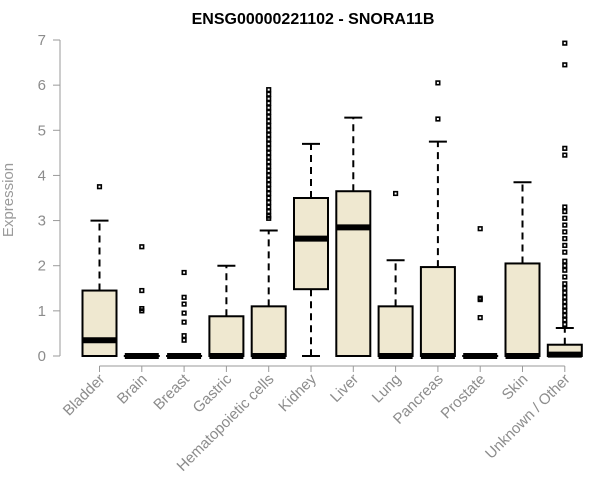 Image resolution: width=600 pixels, height=500 pixels. What do you see at coordinates (344, 388) in the screenshot?
I see `x-tick-label: Liver` at bounding box center [344, 388].